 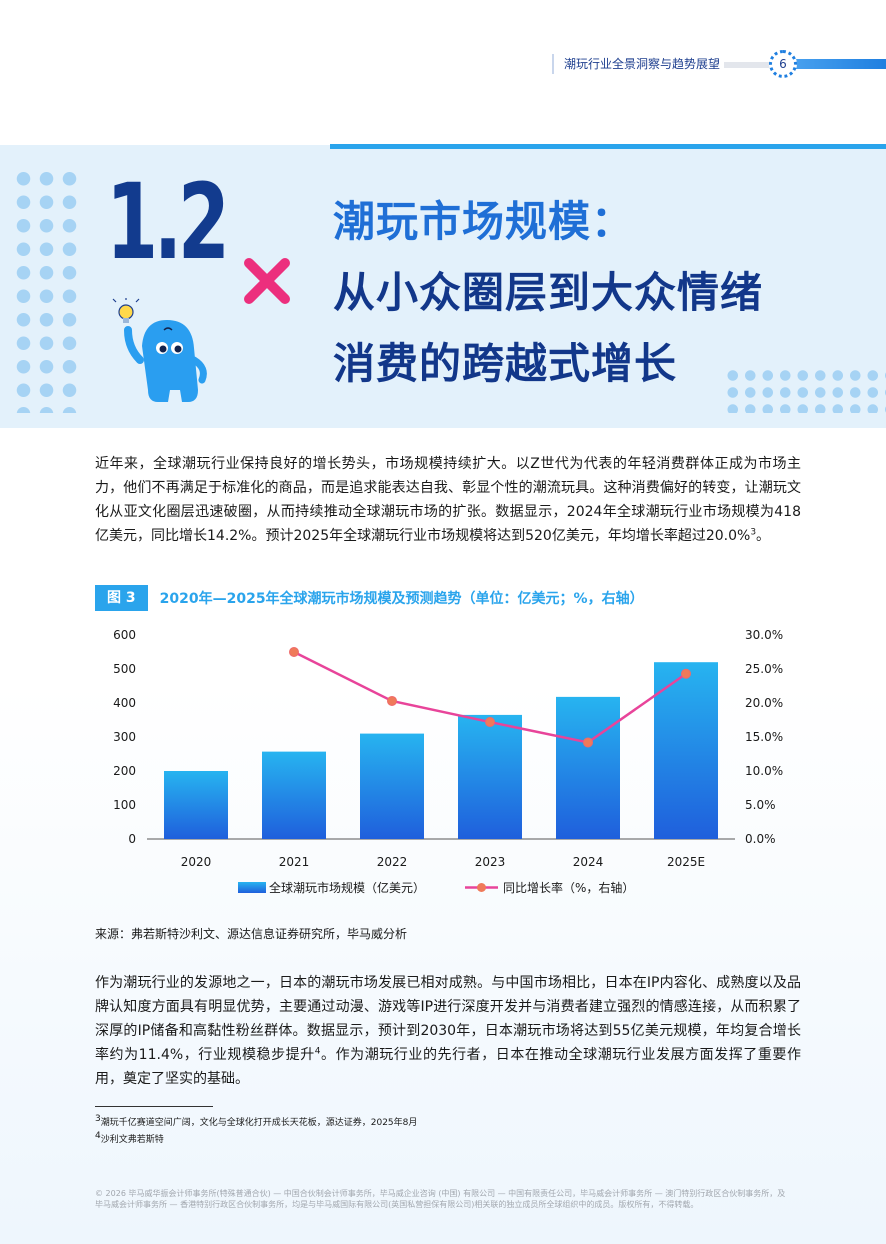 What do you see at coordinates (256, 1140) in the screenshot?
I see `footnote-4: 4沙利文弗若斯特` at bounding box center [256, 1140].